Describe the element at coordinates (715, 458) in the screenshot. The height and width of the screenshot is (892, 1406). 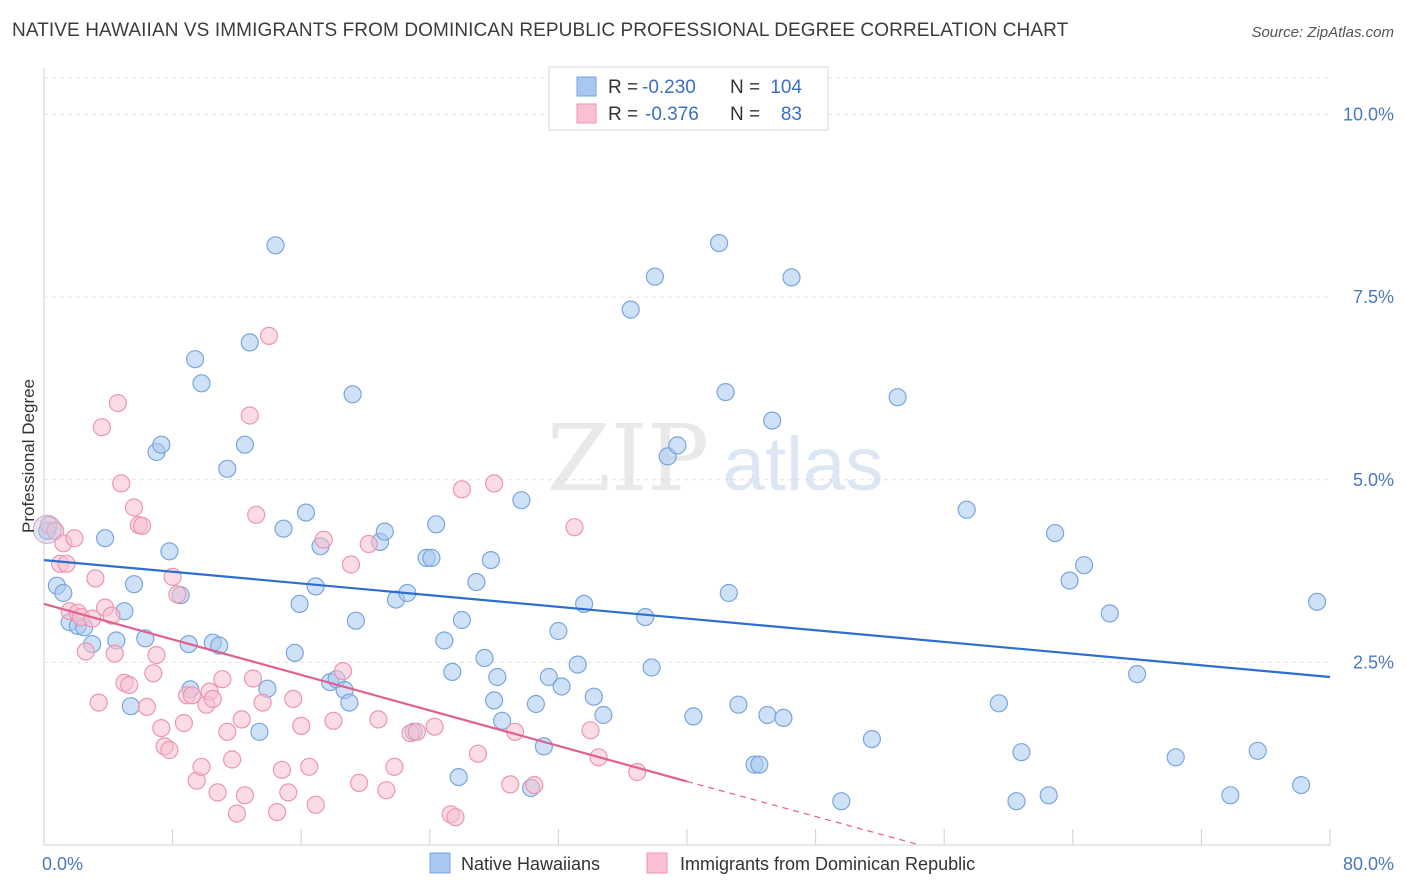
I see `watermark: ZIP atlas` at that location.